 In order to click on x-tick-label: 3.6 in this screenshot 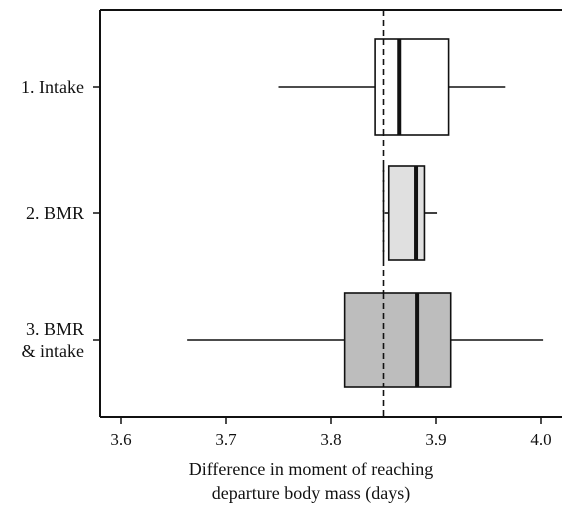, I will do `click(120, 439)`.